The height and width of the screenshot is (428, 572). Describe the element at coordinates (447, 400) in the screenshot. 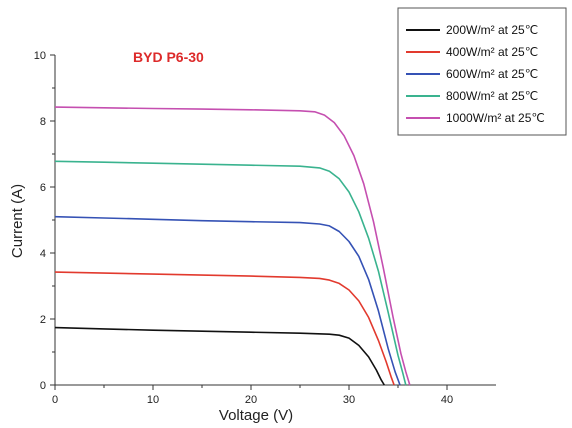

I see `x-tick-label: 40` at that location.